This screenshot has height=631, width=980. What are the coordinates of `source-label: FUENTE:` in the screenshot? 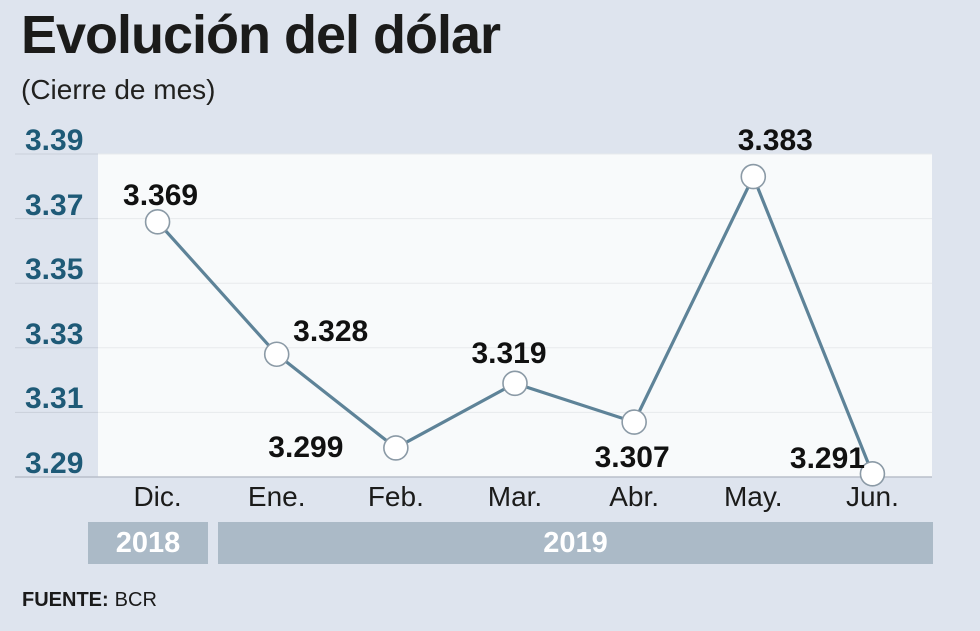 It's located at (65, 600).